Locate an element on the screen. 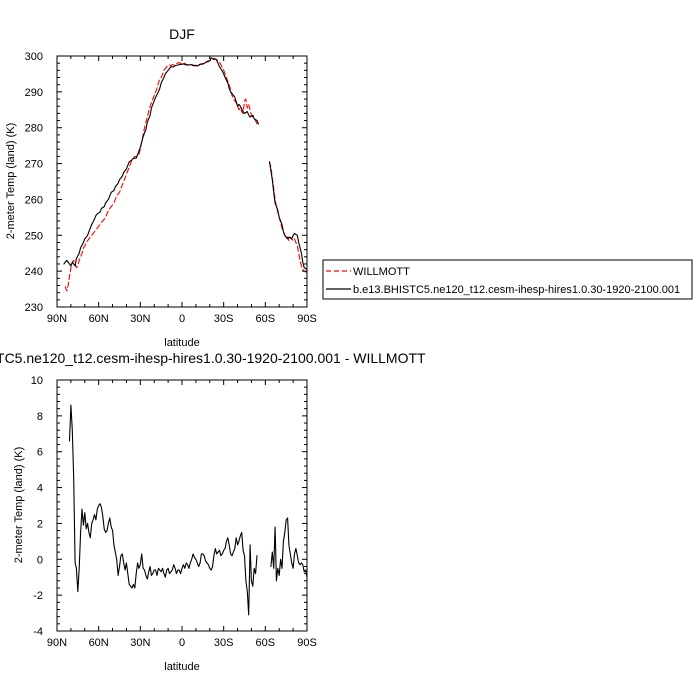  bottom-x-tick-label: 60N is located at coordinates (99, 643).